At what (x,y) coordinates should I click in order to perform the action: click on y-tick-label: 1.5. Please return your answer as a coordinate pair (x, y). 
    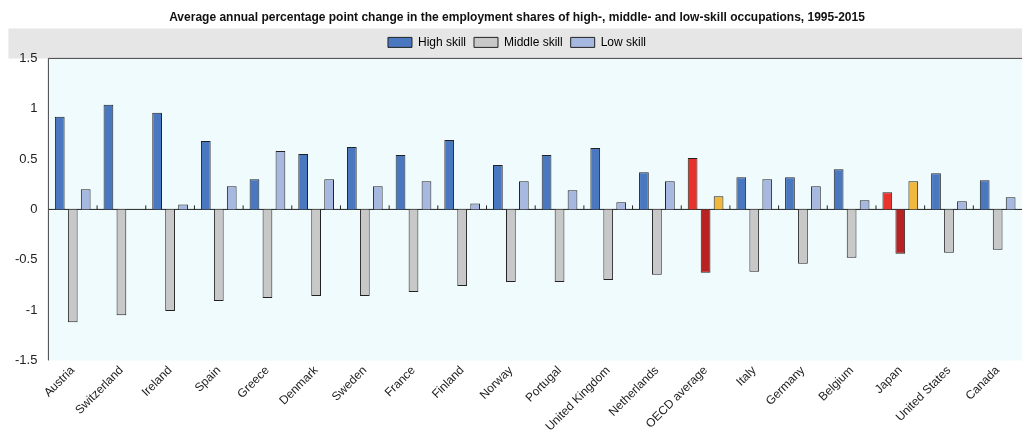
    Looking at the image, I should click on (28, 57).